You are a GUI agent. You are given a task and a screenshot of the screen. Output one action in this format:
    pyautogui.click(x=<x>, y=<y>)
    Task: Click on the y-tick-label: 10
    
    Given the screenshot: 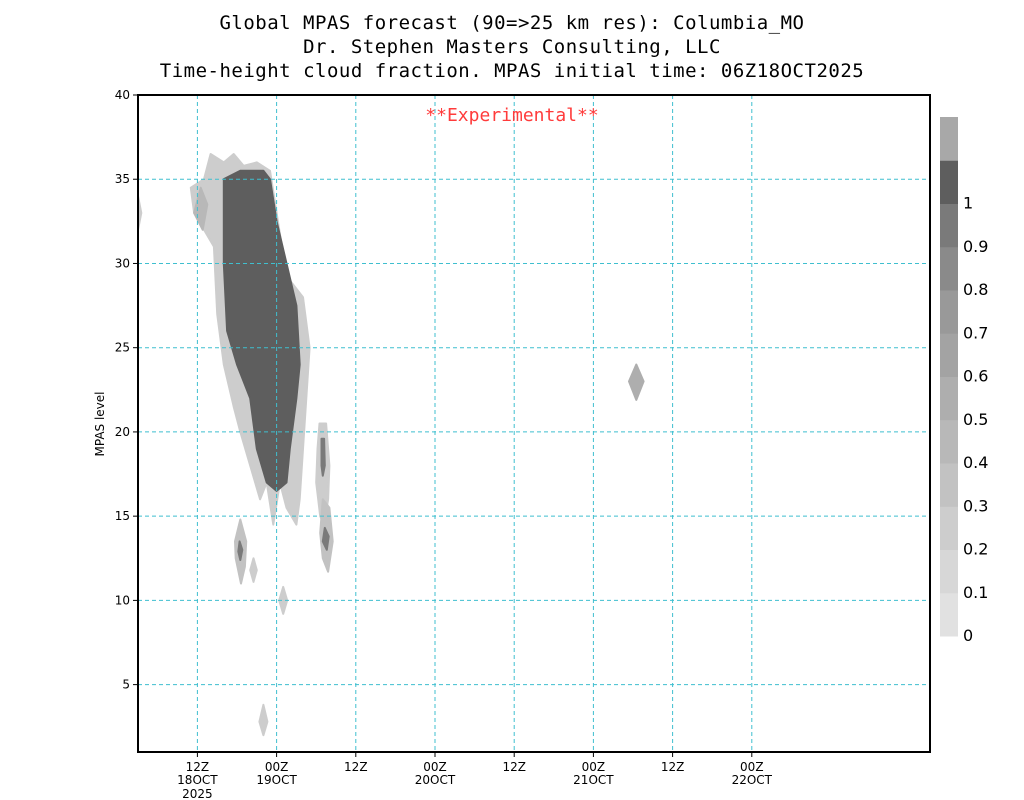 What is the action you would take?
    pyautogui.click(x=122, y=600)
    